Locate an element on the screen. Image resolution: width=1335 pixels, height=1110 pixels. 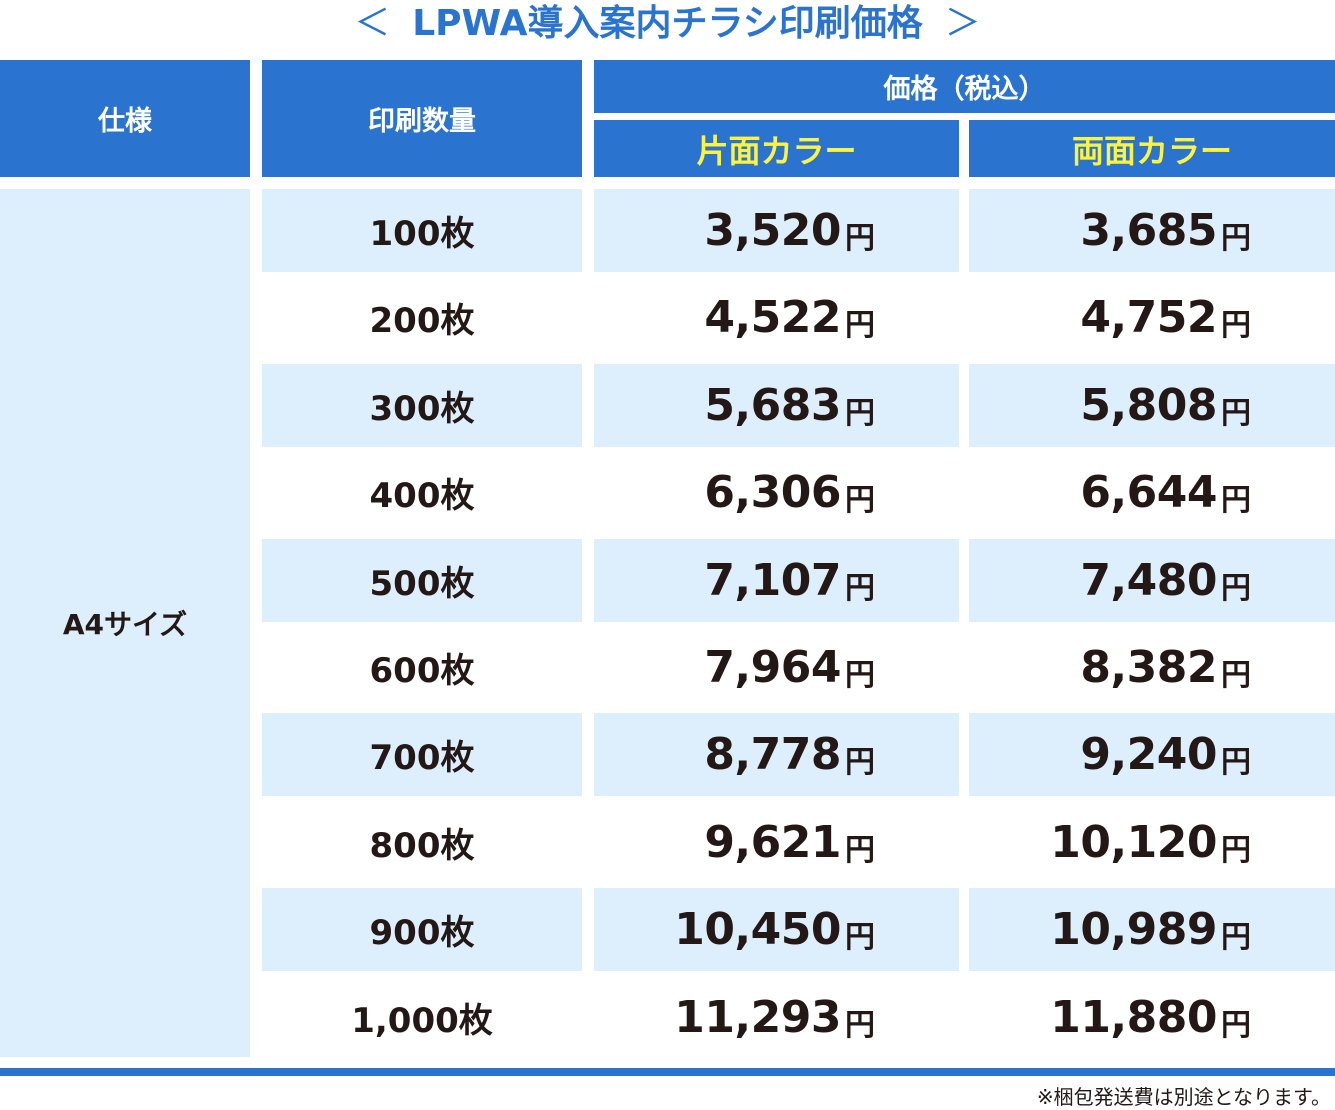
double-color-price-cell: 3,685 円 is located at coordinates (1152, 230).